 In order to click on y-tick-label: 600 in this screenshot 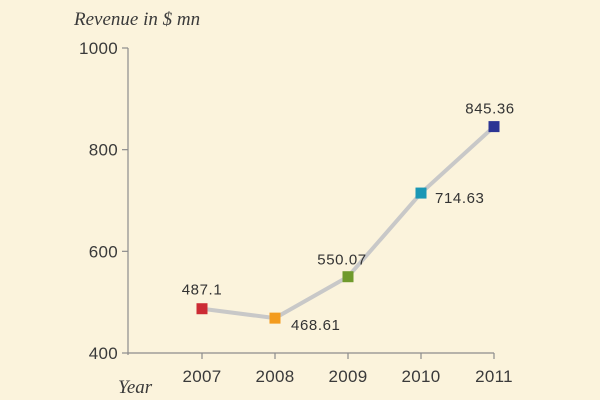, I will do `click(103, 251)`.